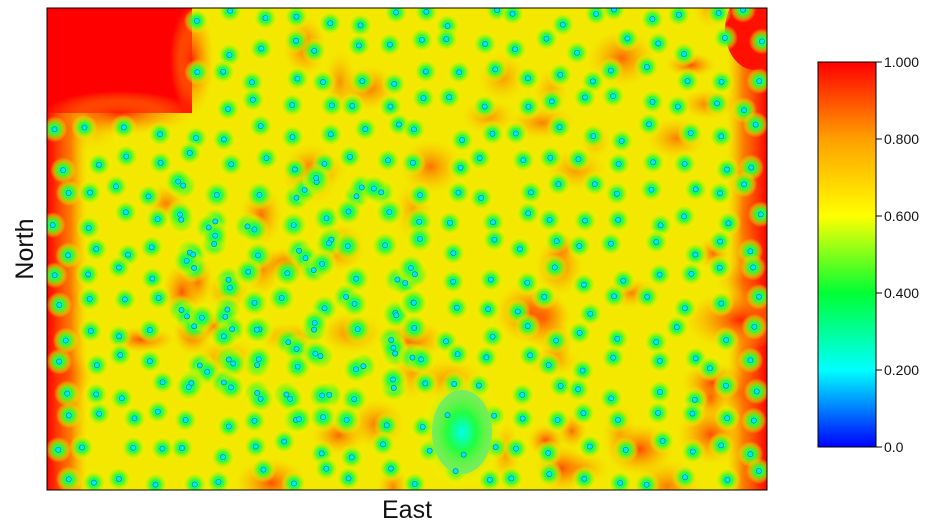 The height and width of the screenshot is (525, 925). What do you see at coordinates (847, 254) in the screenshot?
I see `colorbar-gradient` at bounding box center [847, 254].